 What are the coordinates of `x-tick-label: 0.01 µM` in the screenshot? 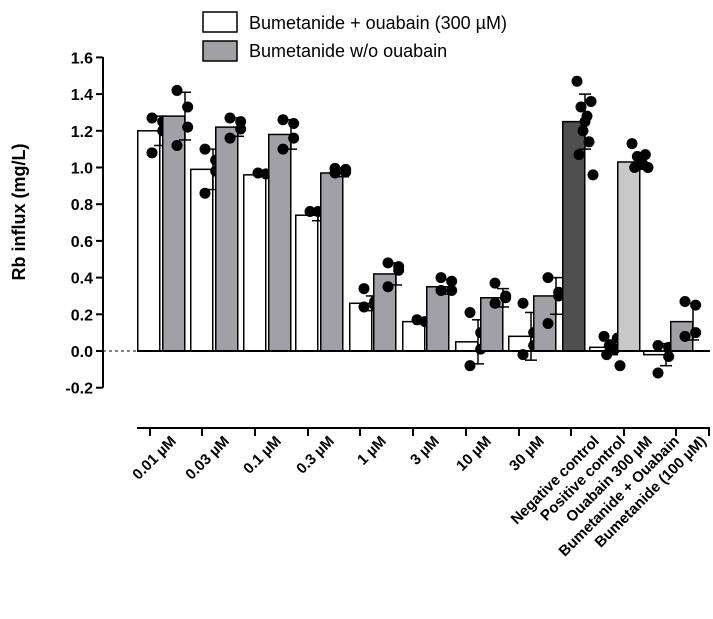 It's located at (154, 458).